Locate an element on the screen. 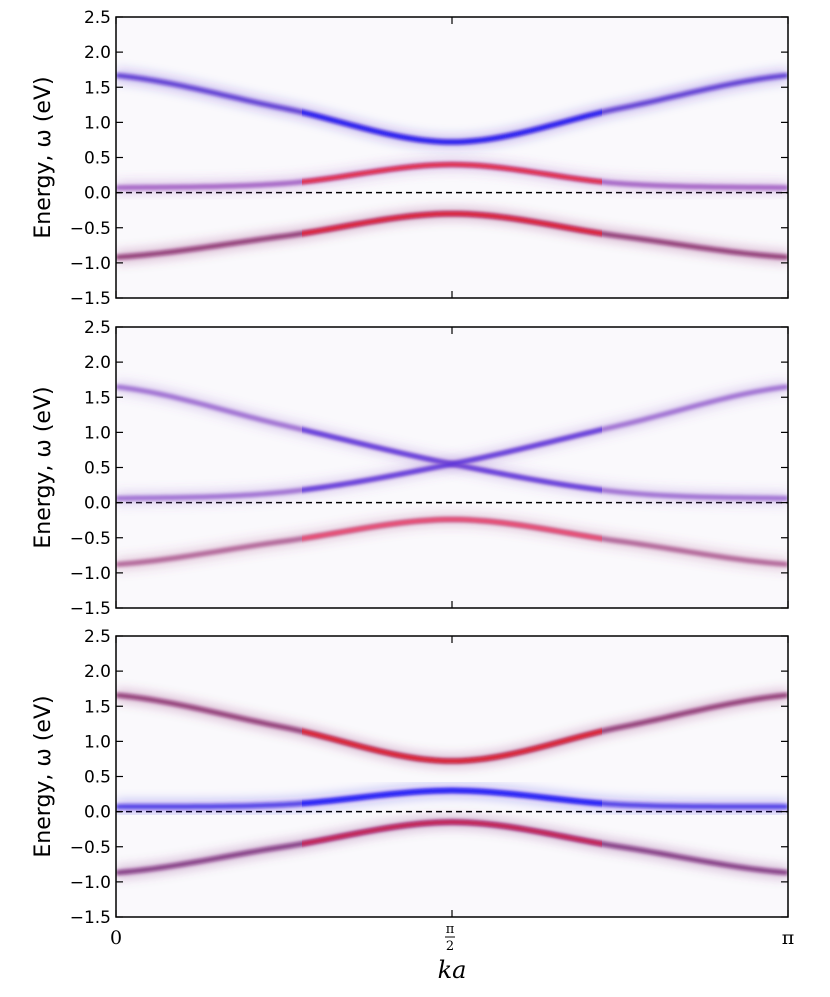  series-ascending-band is located at coordinates (452, 442).